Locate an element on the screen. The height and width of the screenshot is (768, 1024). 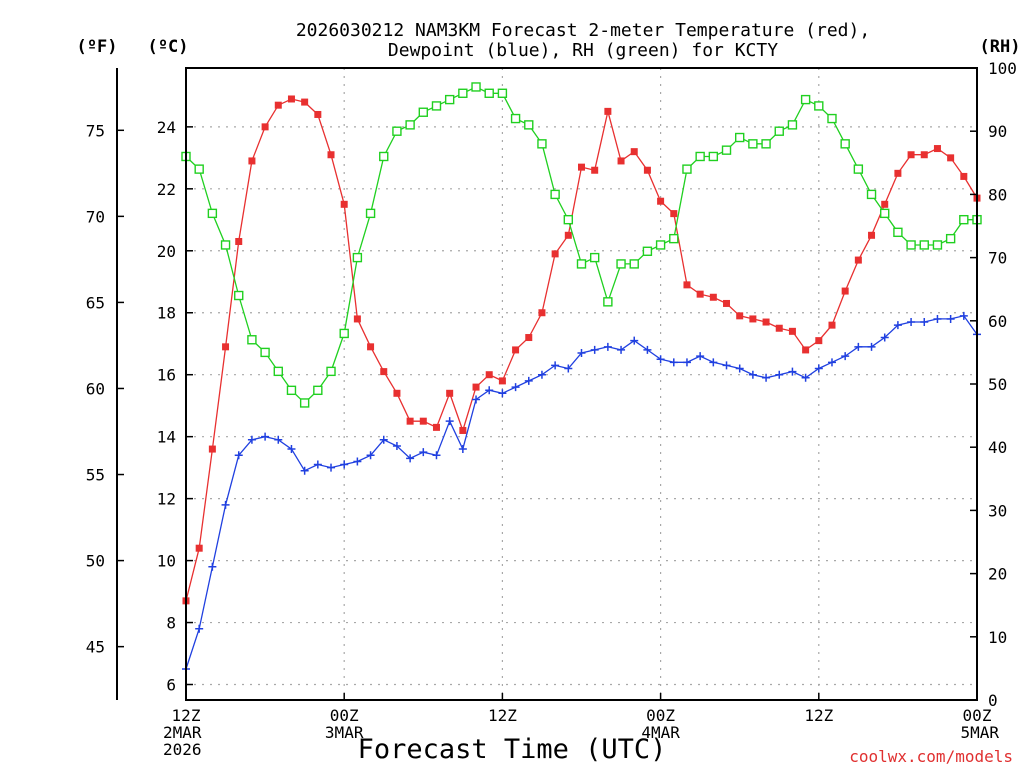
x-tick-label: 2026 is located at coordinates (182, 749).